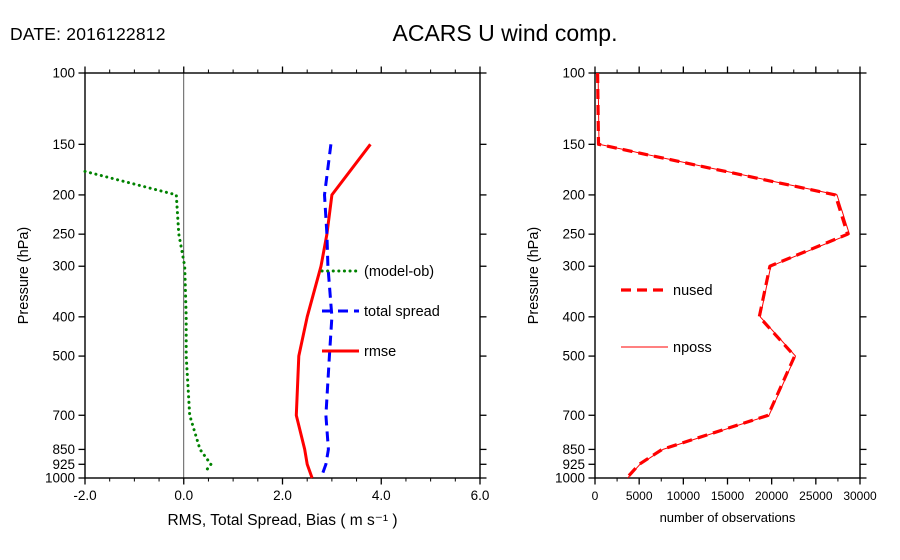  I want to click on x-tick-label: 0, so click(595, 496).